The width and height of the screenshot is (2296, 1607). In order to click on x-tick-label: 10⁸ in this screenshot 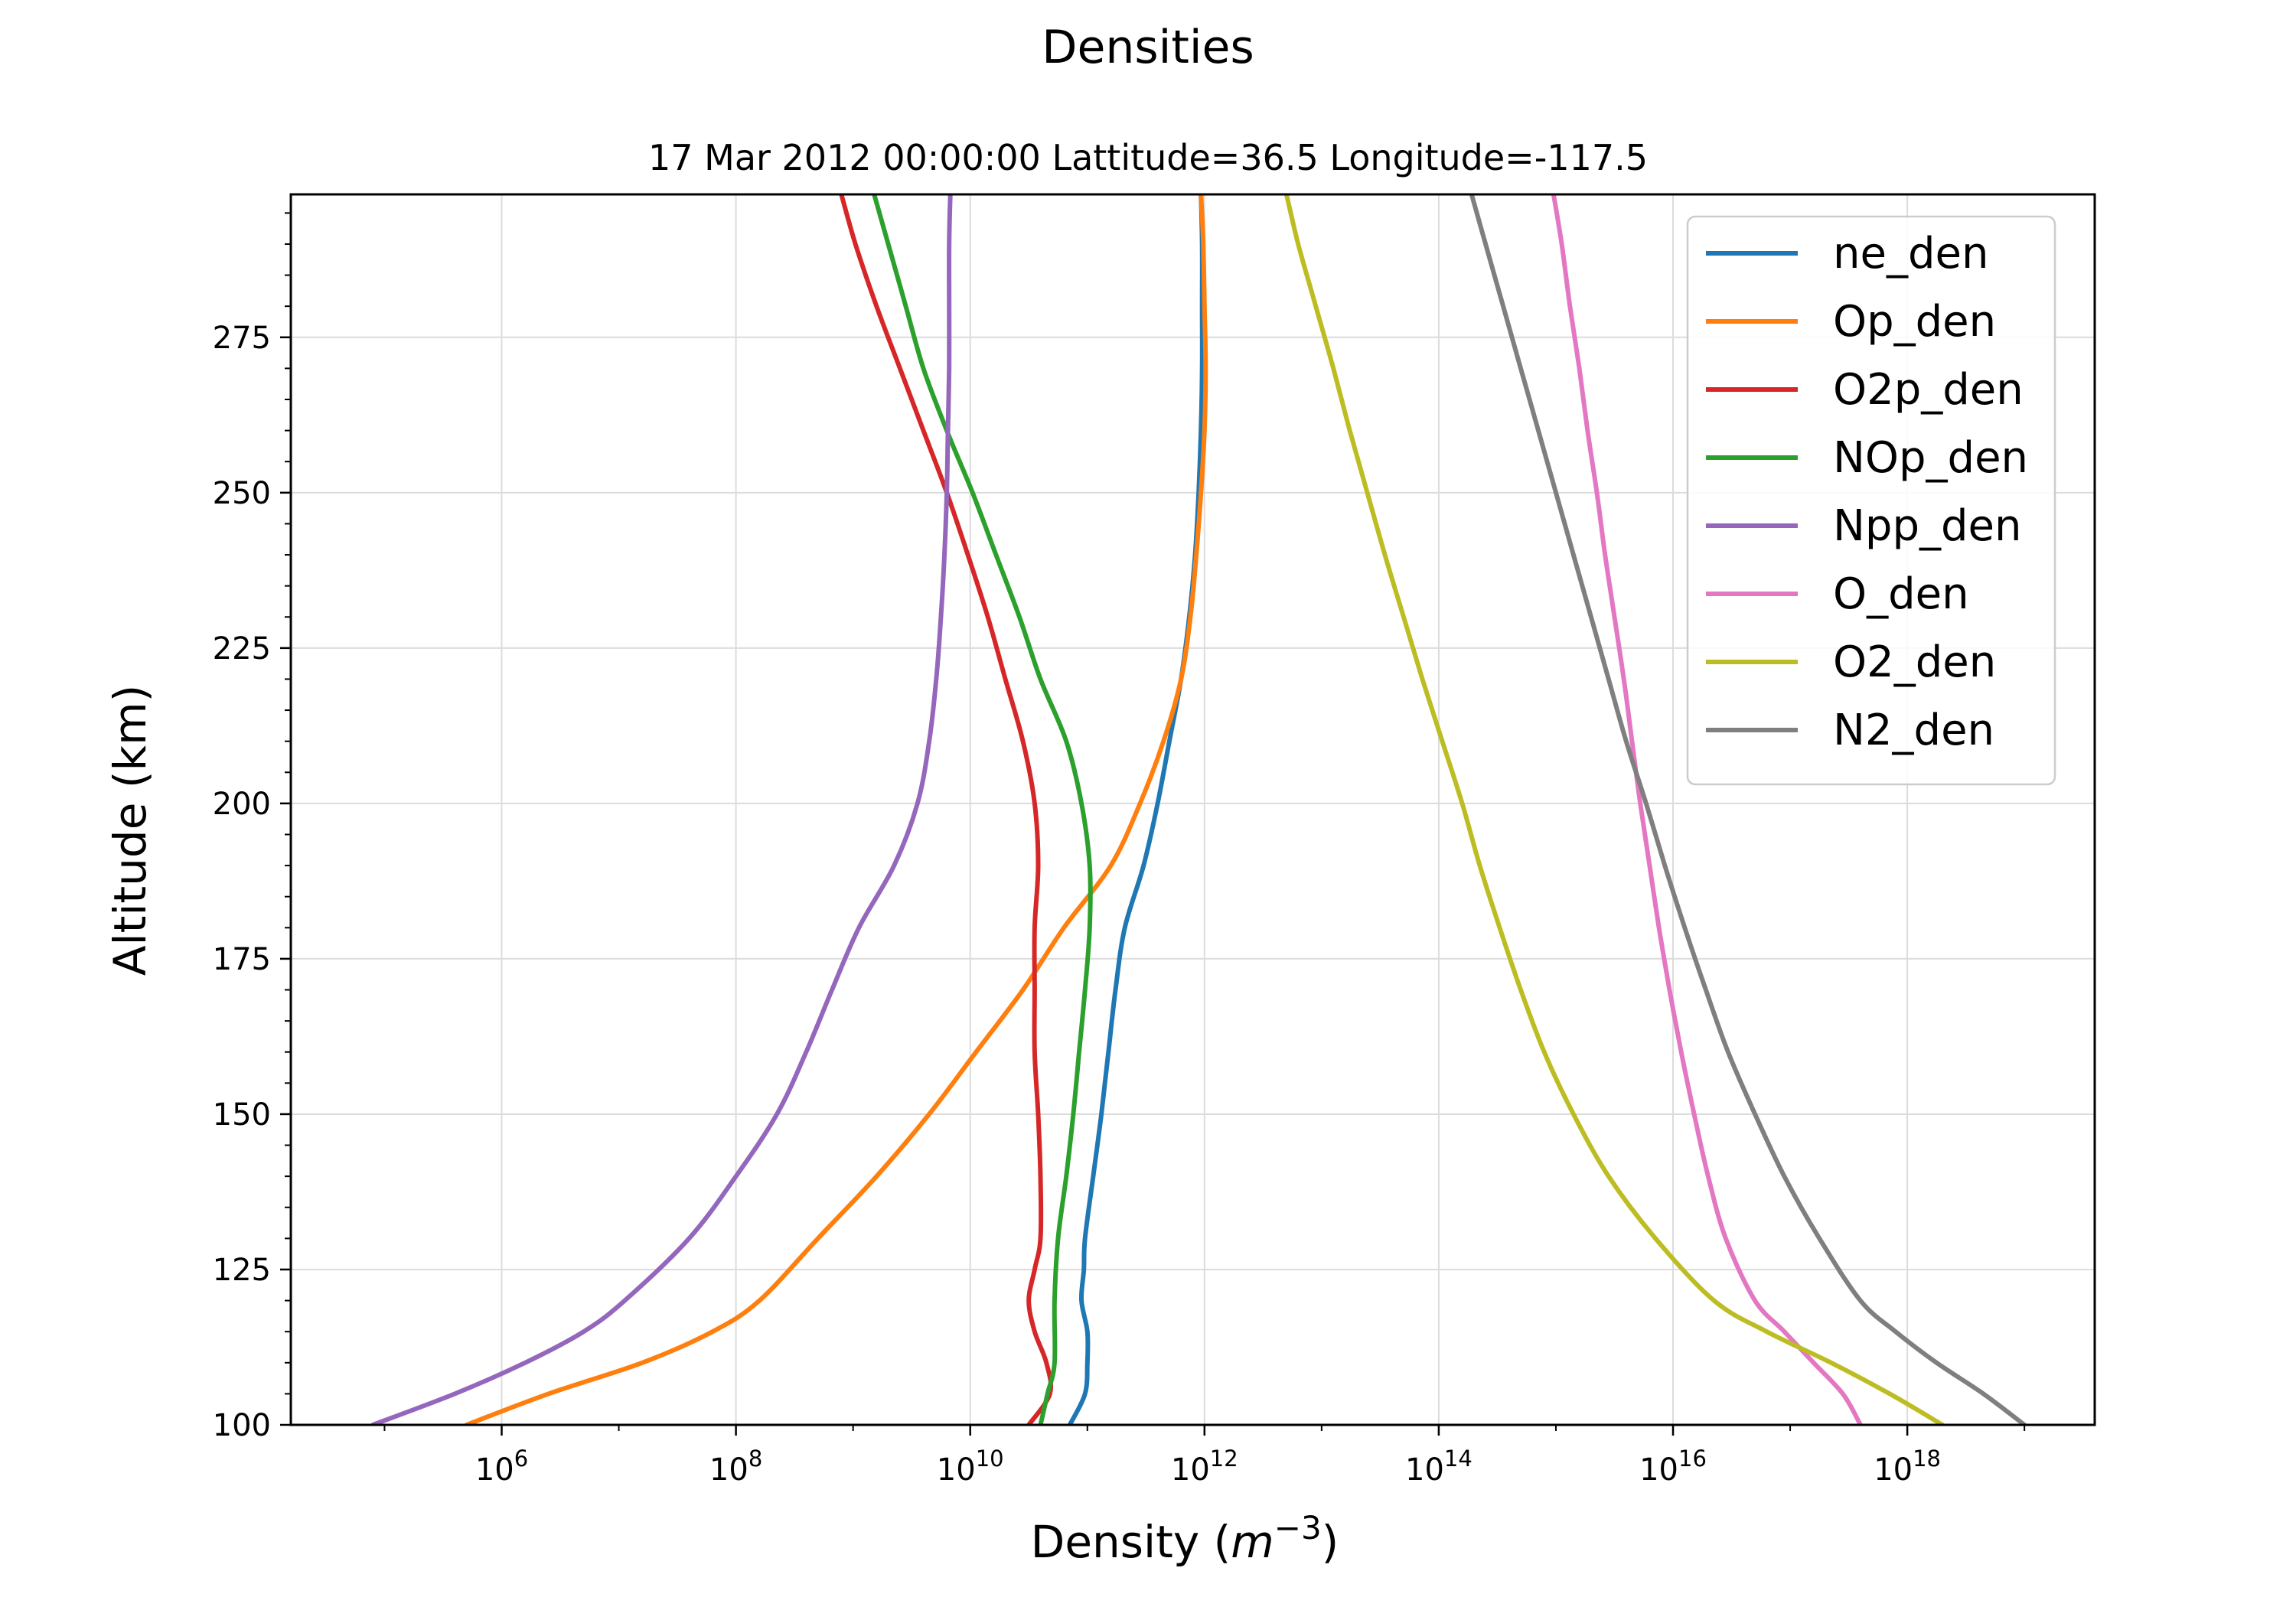, I will do `click(735, 1467)`.